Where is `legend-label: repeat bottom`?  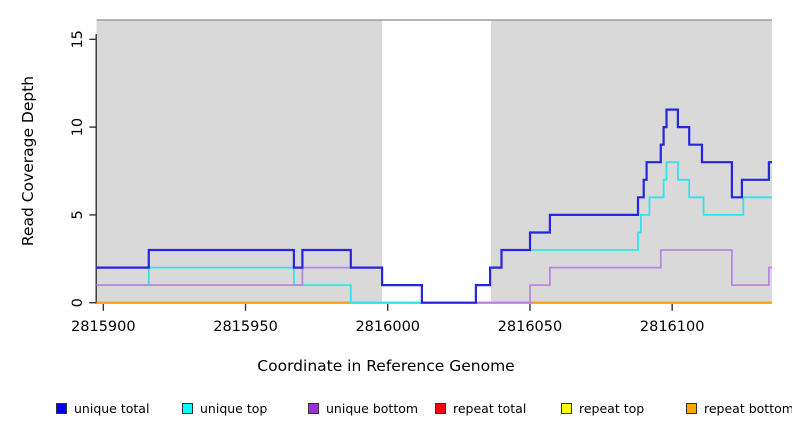
legend-label: repeat bottom is located at coordinates (748, 408).